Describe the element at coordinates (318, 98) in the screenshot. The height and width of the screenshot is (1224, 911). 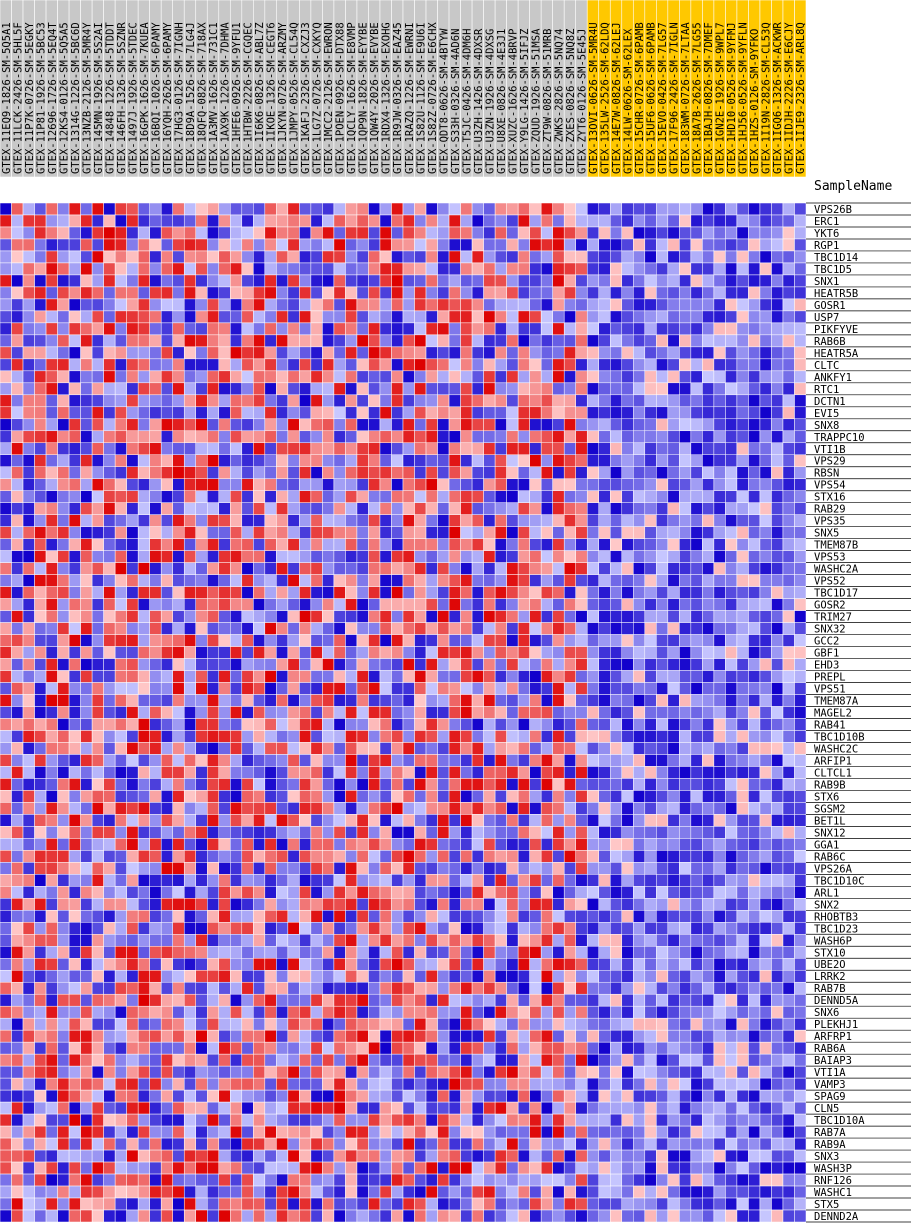
I see `sample-name-label: GTEX-1LG7Z-0726-SM-CXKYQ` at that location.